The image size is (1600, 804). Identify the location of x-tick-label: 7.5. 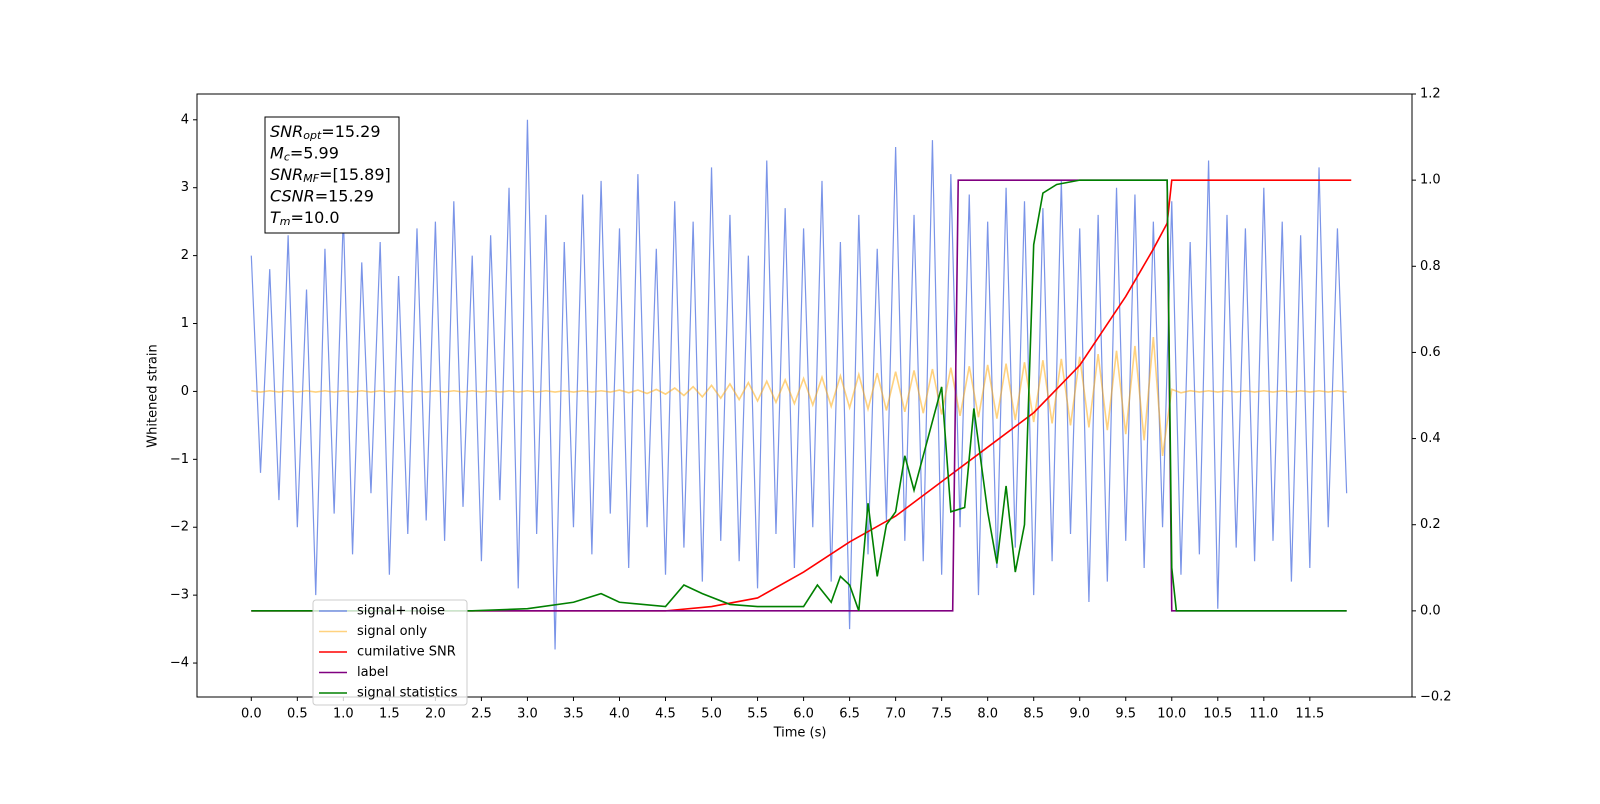
(941, 714).